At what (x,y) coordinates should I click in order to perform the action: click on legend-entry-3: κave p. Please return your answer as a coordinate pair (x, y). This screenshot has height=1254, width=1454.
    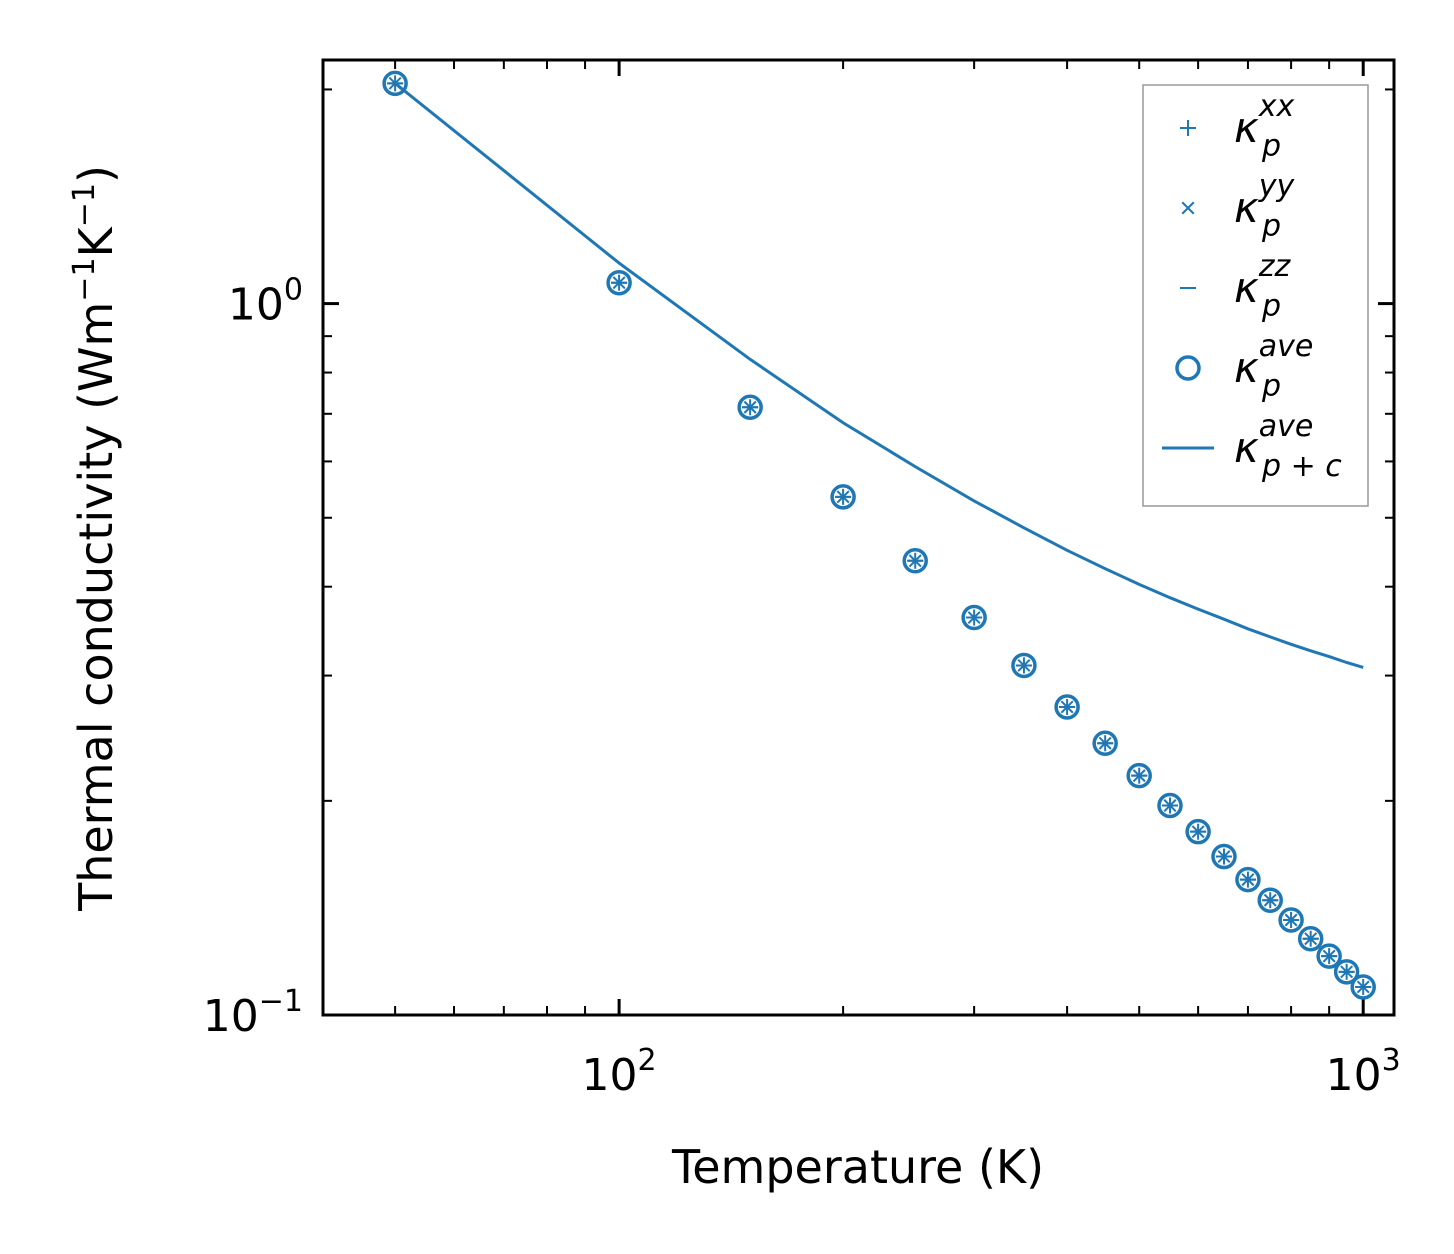
    Looking at the image, I should click on (1244, 366).